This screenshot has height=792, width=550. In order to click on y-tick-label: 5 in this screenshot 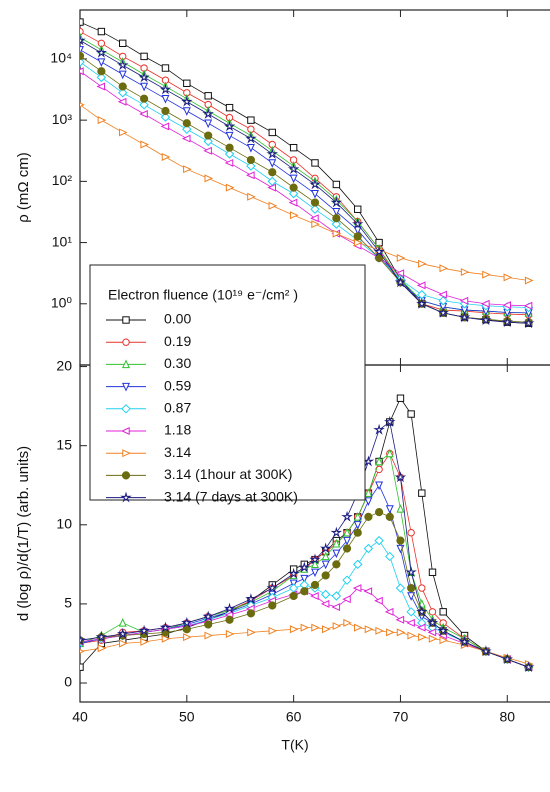, I will do `click(68, 603)`.